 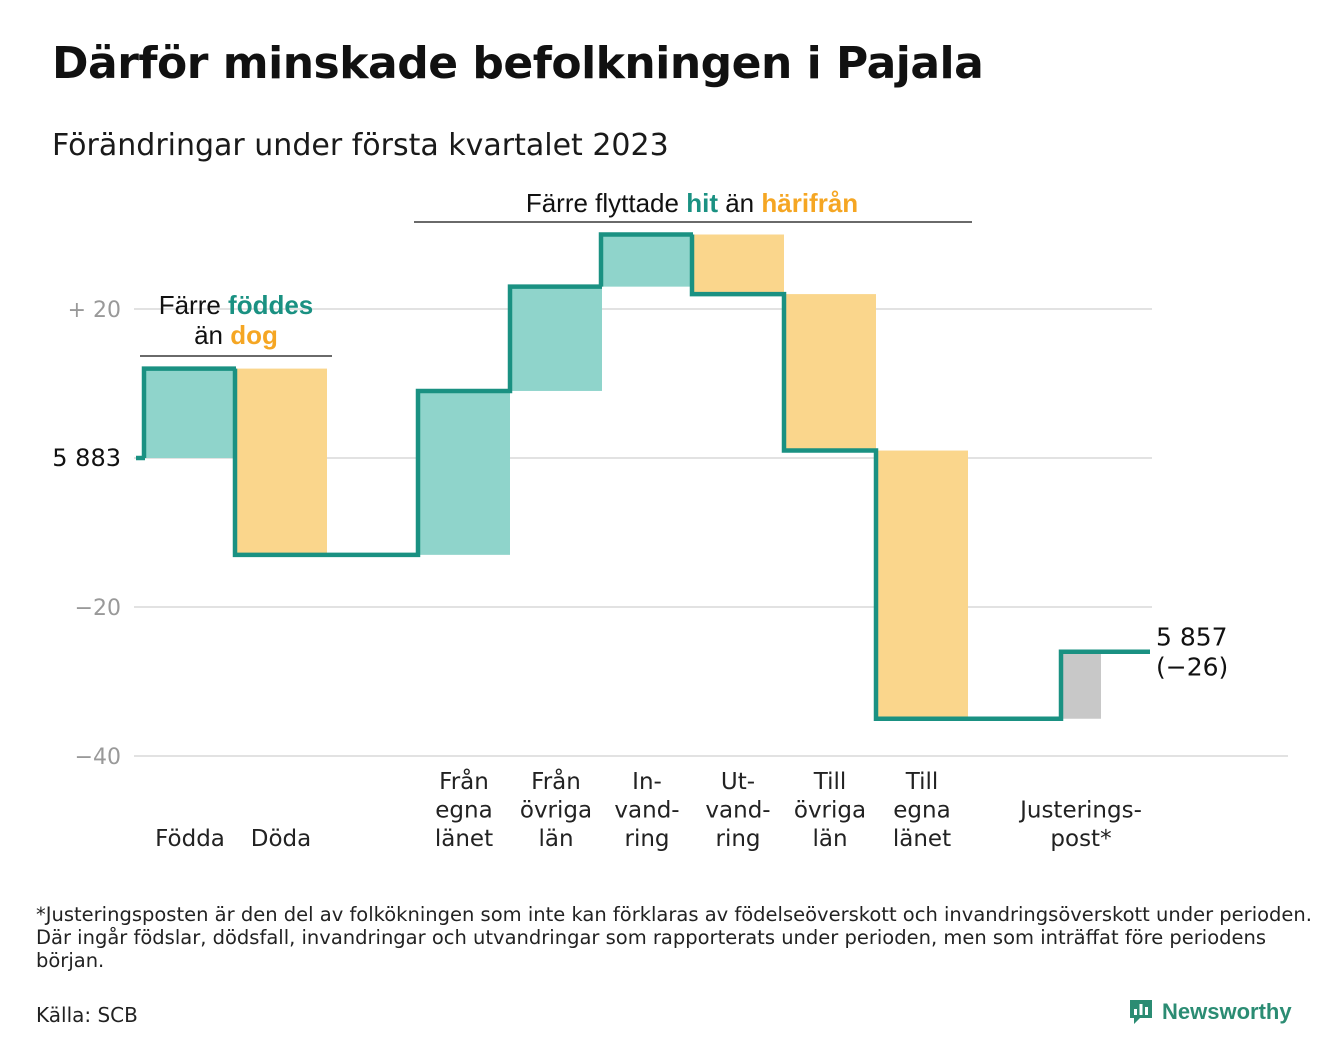 What do you see at coordinates (98, 608) in the screenshot?
I see `y-tick-label: −20` at bounding box center [98, 608].